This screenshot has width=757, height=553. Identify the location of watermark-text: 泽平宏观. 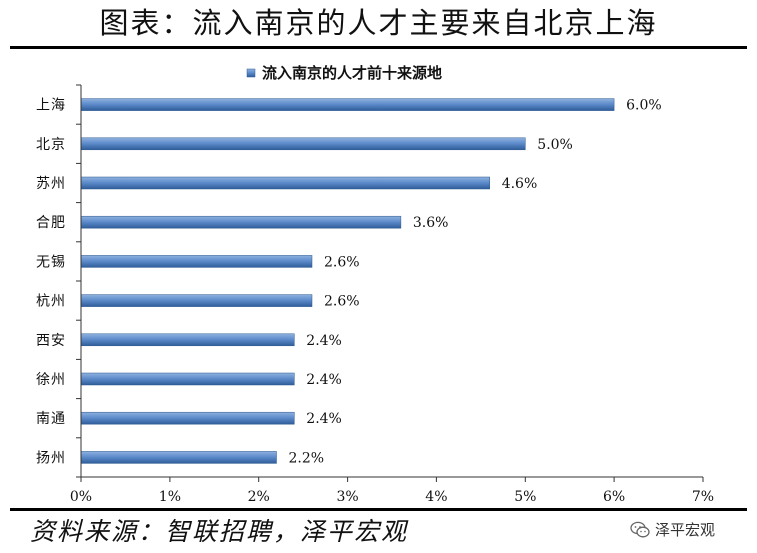
(685, 530).